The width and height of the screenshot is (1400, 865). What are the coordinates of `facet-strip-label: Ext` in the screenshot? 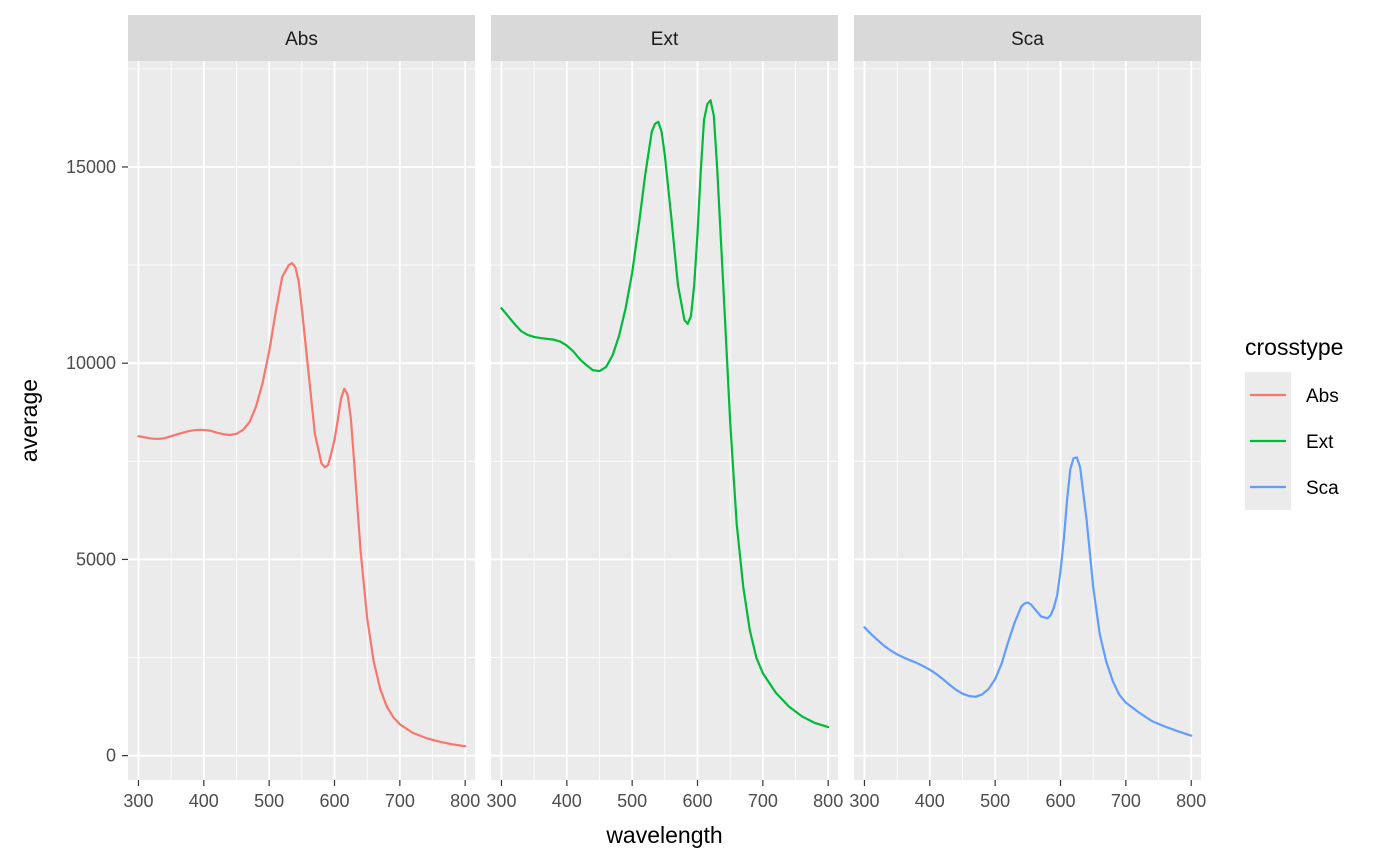 It's located at (665, 39).